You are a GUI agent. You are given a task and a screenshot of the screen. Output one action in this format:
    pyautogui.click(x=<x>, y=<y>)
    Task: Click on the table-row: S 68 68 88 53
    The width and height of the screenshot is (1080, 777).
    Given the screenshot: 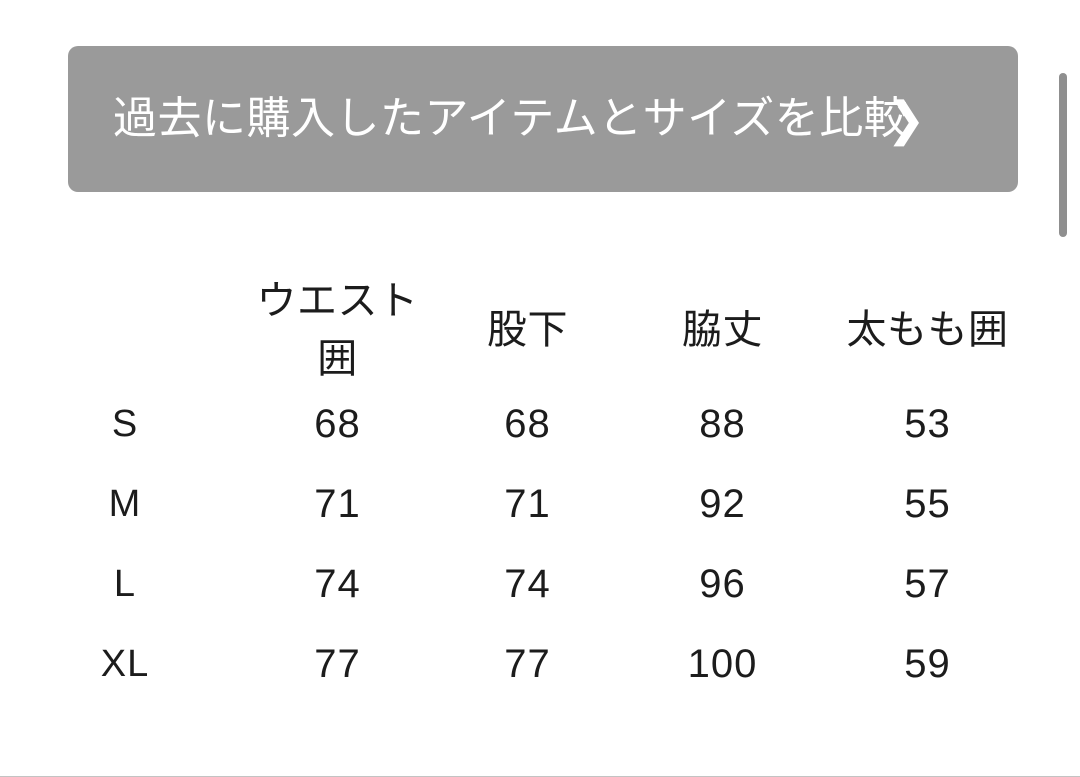 What is the action you would take?
    pyautogui.click(x=520, y=424)
    